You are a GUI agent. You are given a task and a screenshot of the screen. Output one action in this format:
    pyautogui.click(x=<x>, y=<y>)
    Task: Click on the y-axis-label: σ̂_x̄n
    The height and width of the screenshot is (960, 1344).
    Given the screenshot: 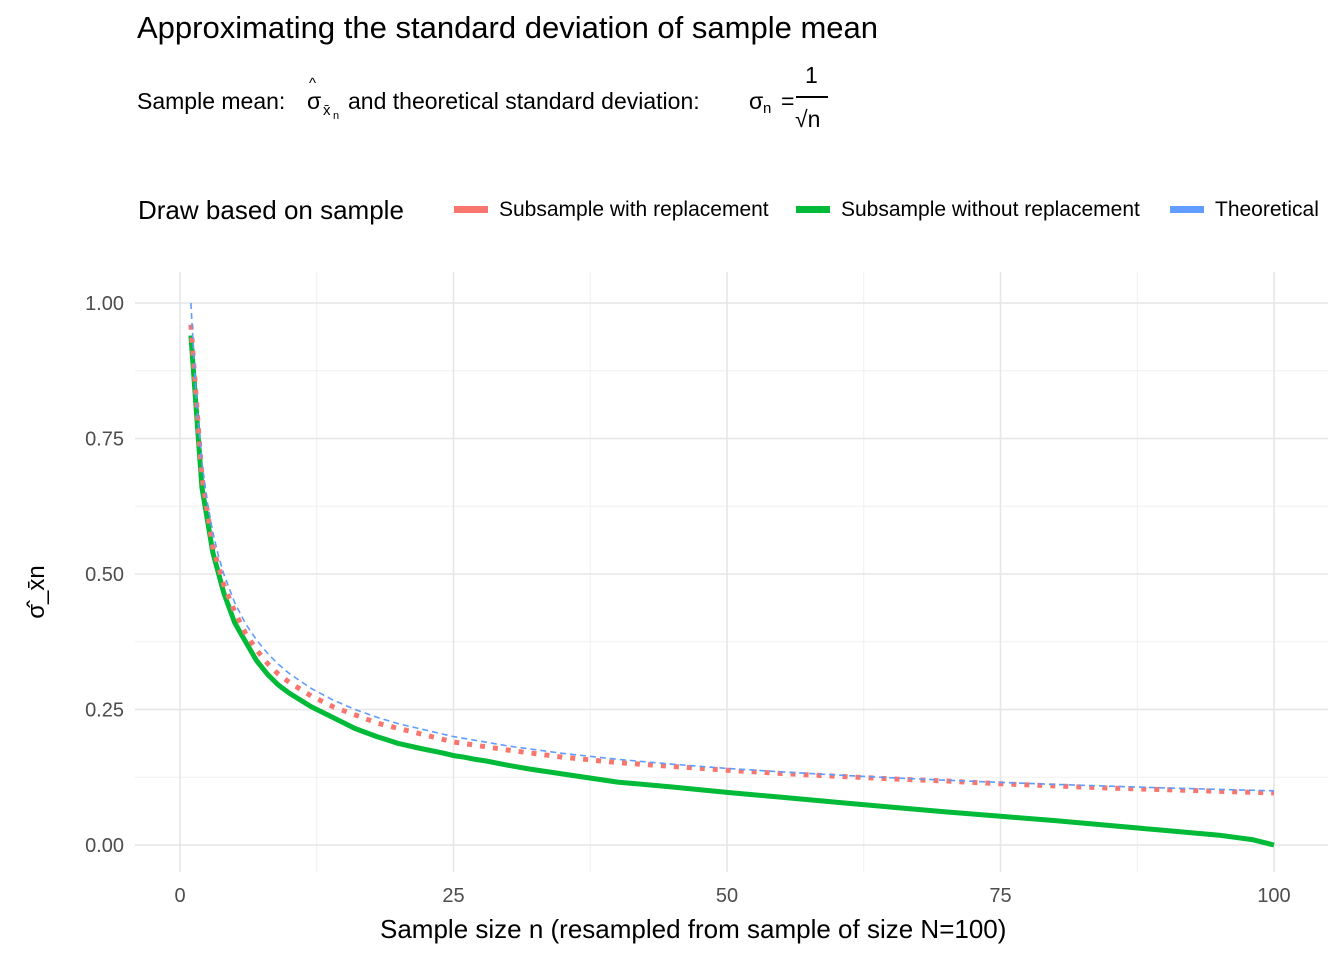 What is the action you would take?
    pyautogui.click(x=38, y=590)
    